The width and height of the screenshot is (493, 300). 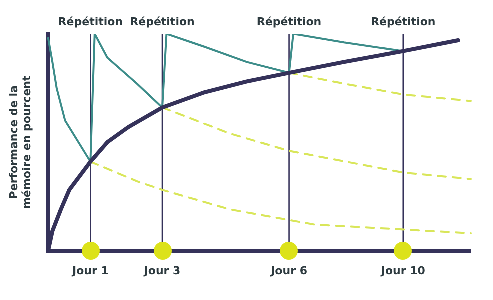 I want to click on x-tick-label: Jour 1, so click(x=90, y=271).